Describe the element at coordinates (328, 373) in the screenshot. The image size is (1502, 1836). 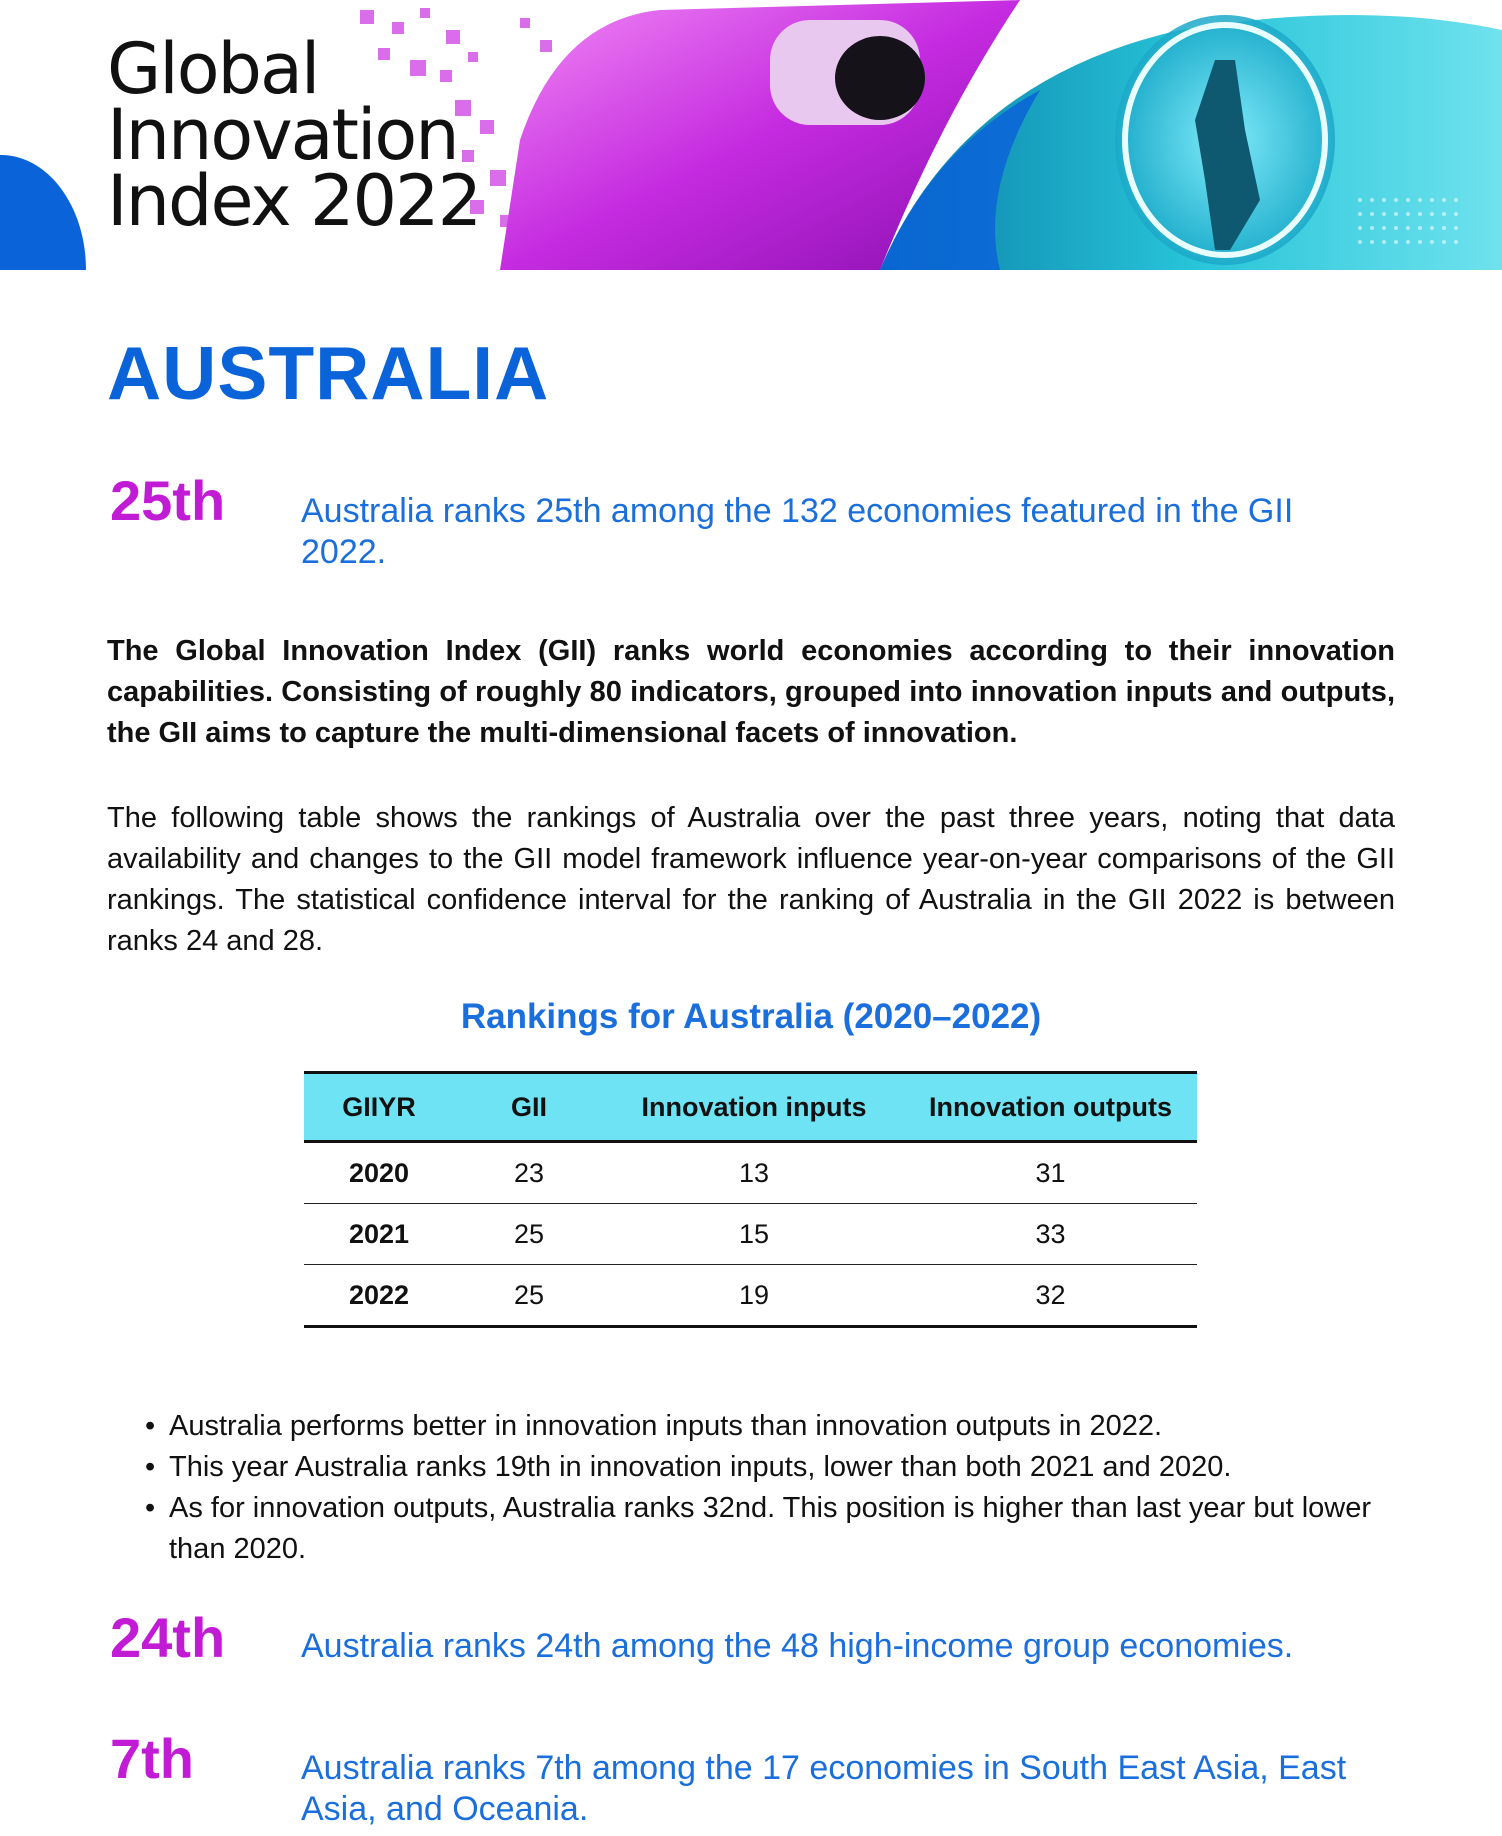
I see `country-heading: AUSTRALIA` at that location.